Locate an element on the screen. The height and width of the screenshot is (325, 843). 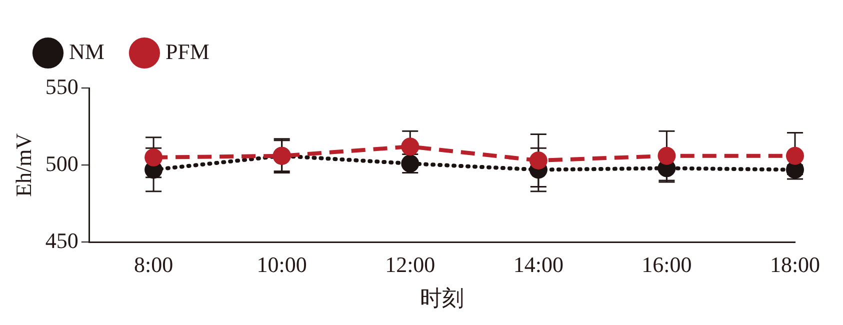
y-tick-label: 550 is located at coordinates (61, 86).